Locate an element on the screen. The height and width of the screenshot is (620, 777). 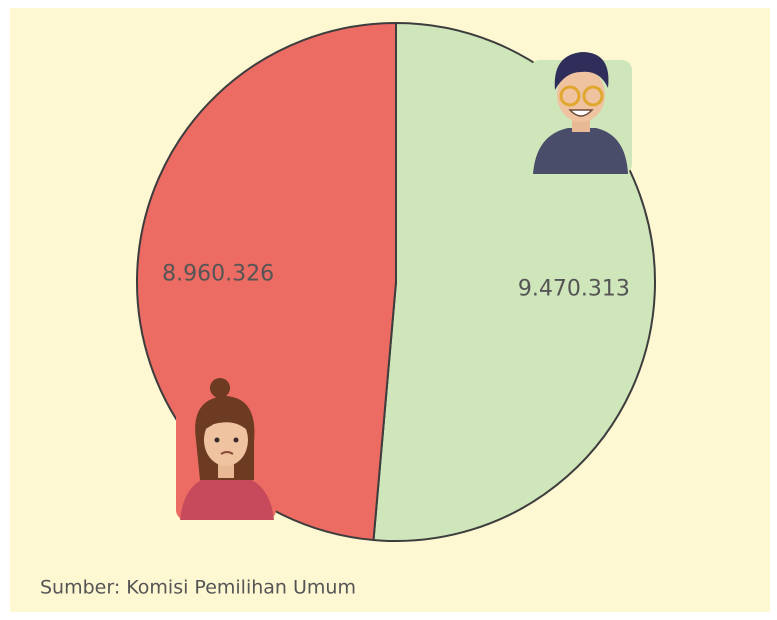
slice-labels: 9.470.313 8.960.326 is located at coordinates (396, 281).